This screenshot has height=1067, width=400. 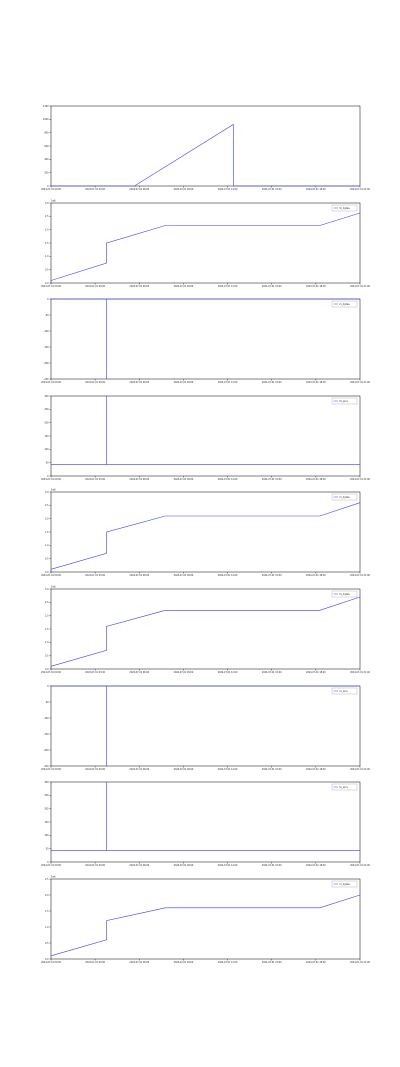 I want to click on axes-frame, so click(x=205, y=919).